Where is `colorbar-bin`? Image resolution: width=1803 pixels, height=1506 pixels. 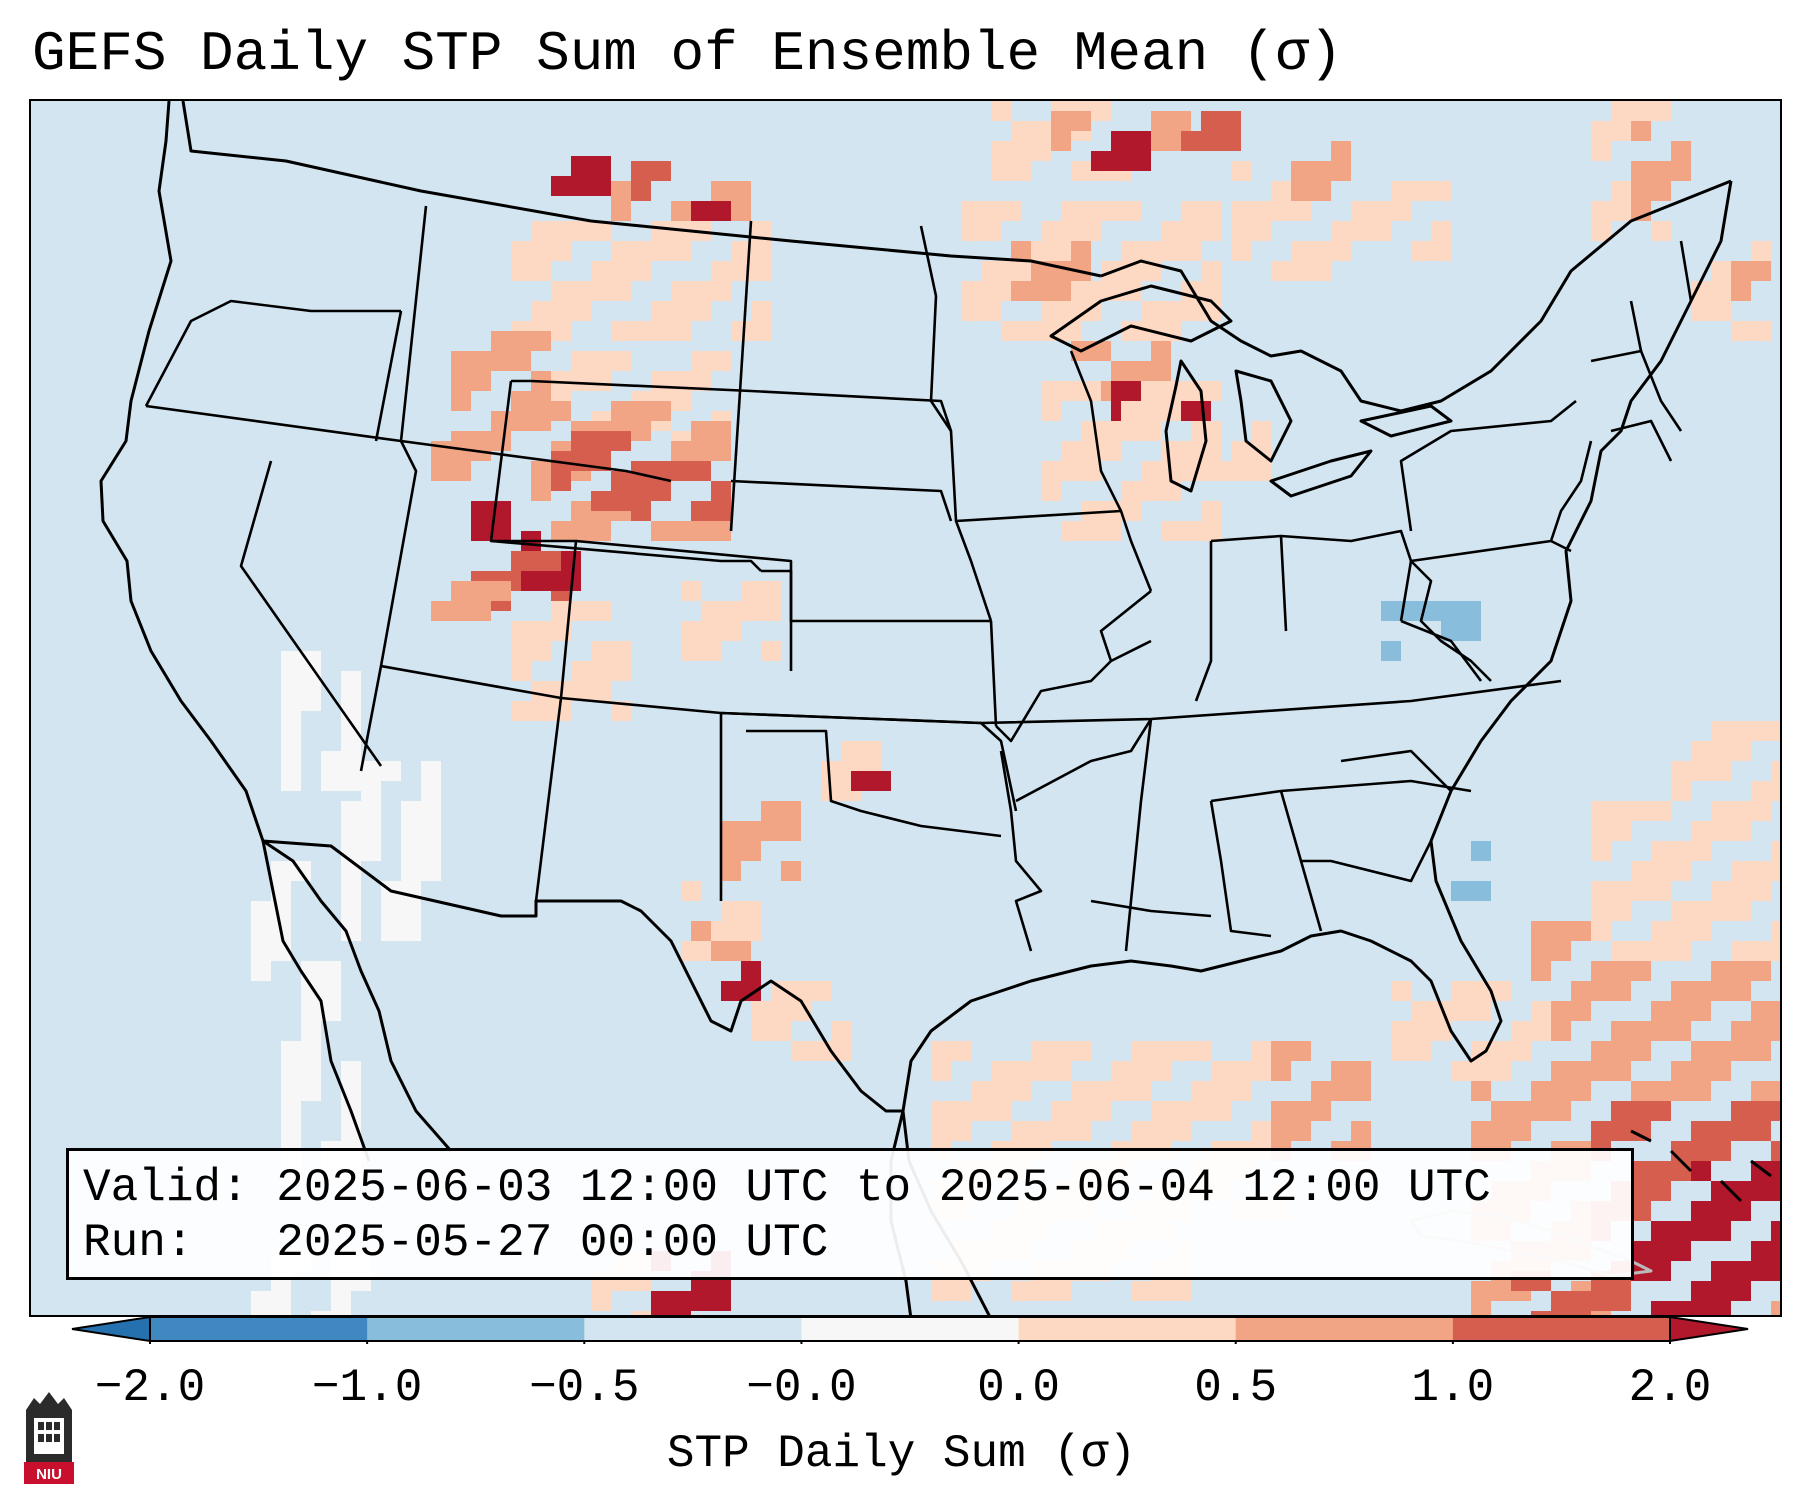 colorbar-bin is located at coordinates (1344, 1329).